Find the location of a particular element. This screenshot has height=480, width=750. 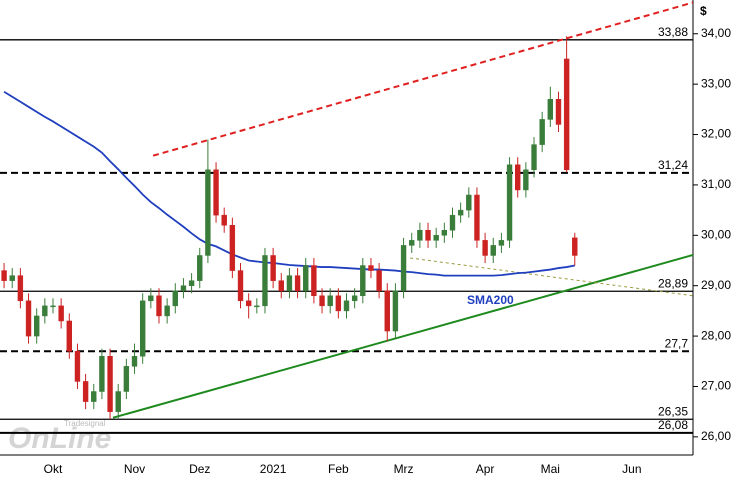

watermark-brand: OnLine is located at coordinates (59, 438).